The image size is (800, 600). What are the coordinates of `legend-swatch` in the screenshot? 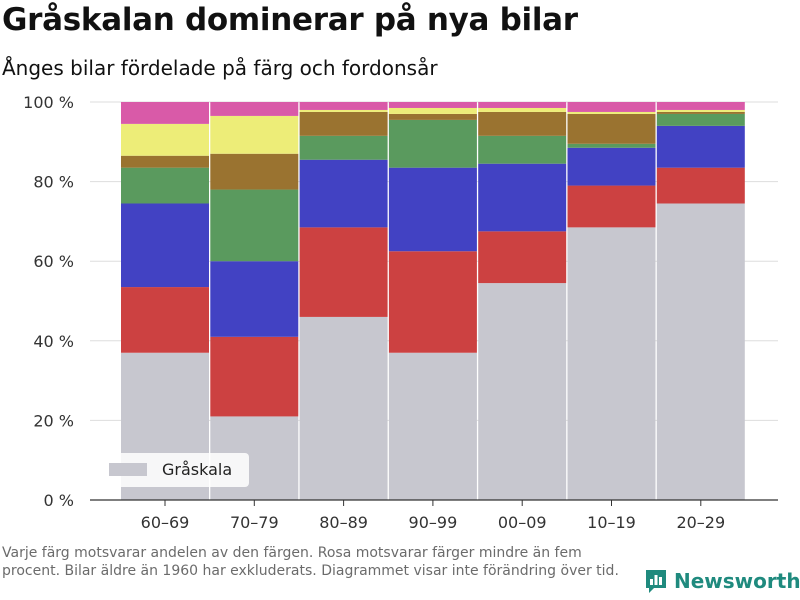 It's located at (128, 469).